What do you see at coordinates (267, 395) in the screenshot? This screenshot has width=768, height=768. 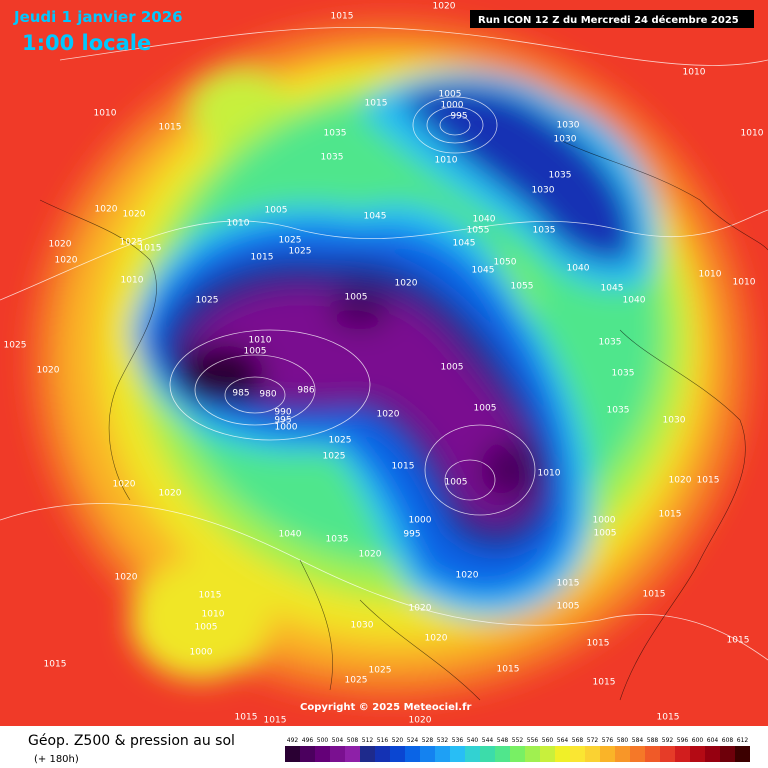 I see `pressure-label: 980` at bounding box center [267, 395].